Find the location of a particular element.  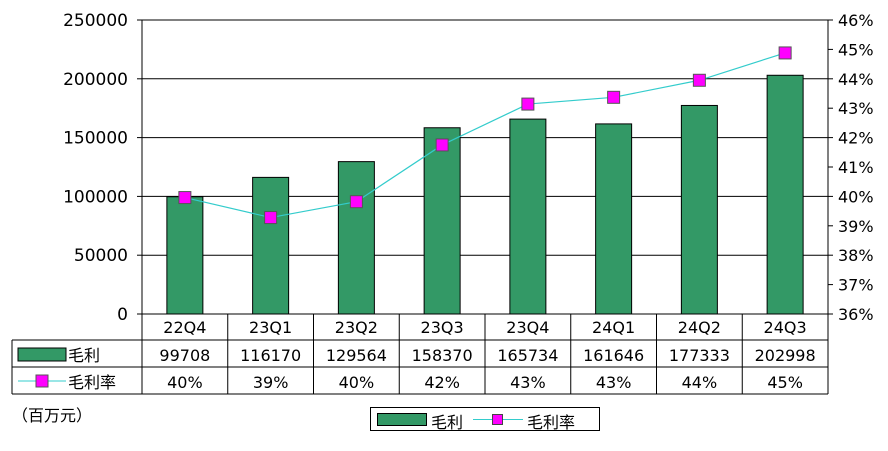

table-row-label: 毛利率 is located at coordinates (92, 382).